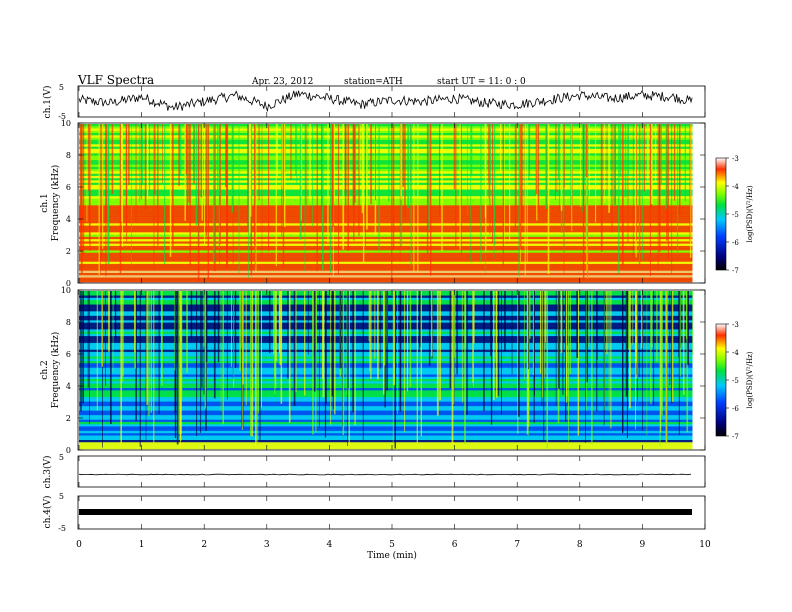 The height and width of the screenshot is (612, 792). What do you see at coordinates (392, 545) in the screenshot?
I see `time-tick-label: 5` at bounding box center [392, 545].